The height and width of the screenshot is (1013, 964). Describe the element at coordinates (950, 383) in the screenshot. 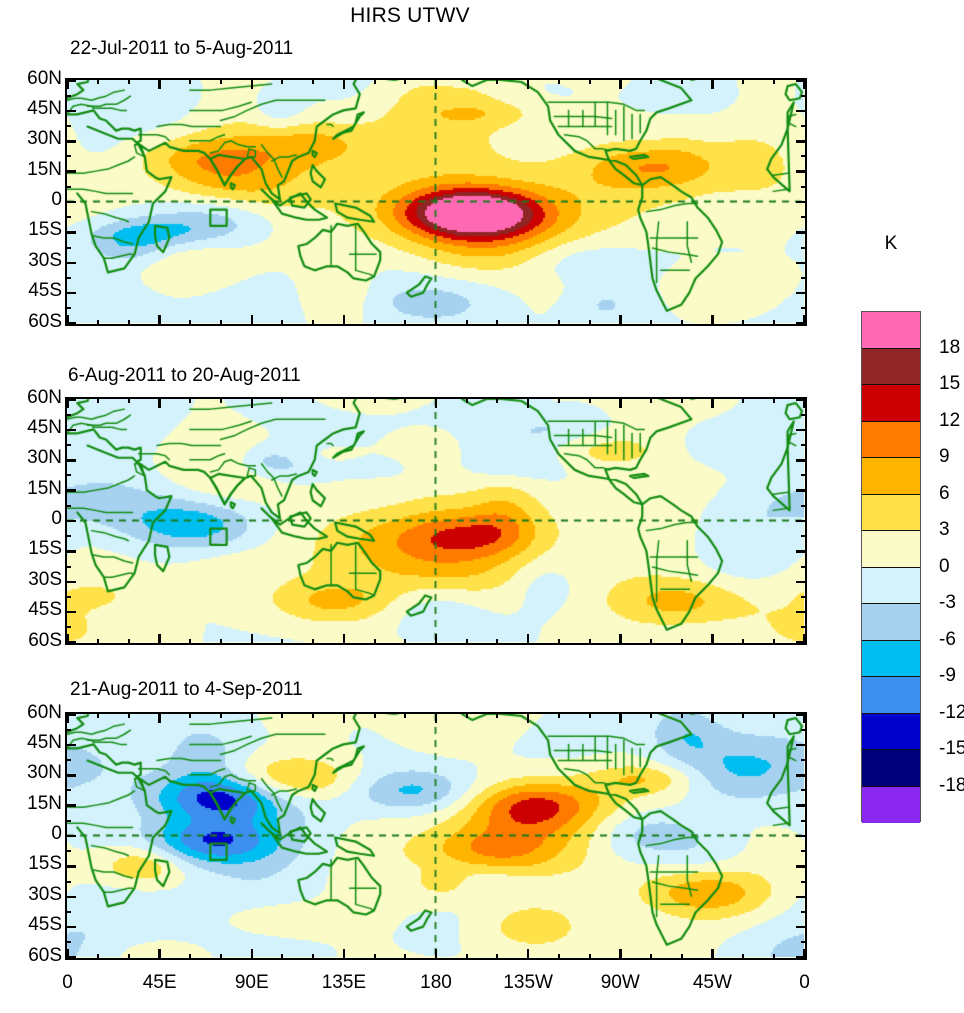

I see `colorbar-tick-label: 15` at that location.